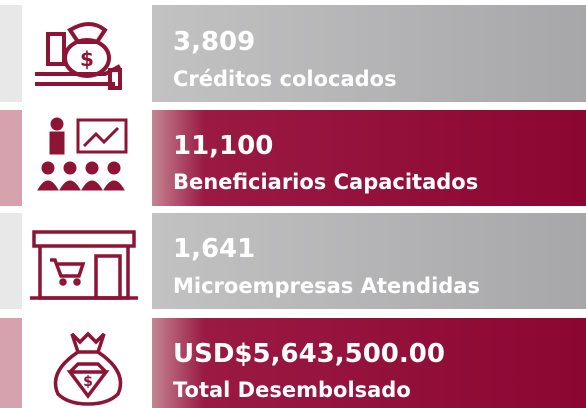 The height and width of the screenshot is (408, 586). What do you see at coordinates (88, 368) in the screenshot?
I see `money-bag-icon: $` at bounding box center [88, 368].